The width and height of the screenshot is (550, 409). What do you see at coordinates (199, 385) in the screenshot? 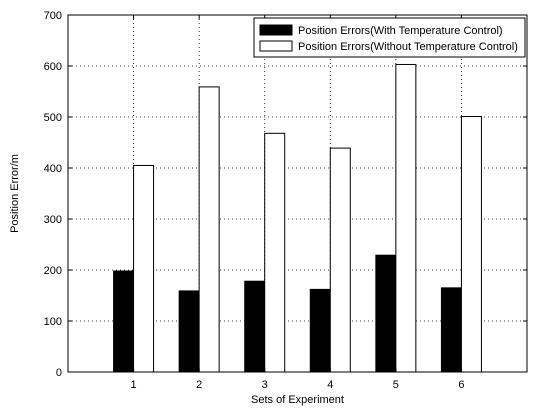
I see `x-tick-label: 2` at bounding box center [199, 385].